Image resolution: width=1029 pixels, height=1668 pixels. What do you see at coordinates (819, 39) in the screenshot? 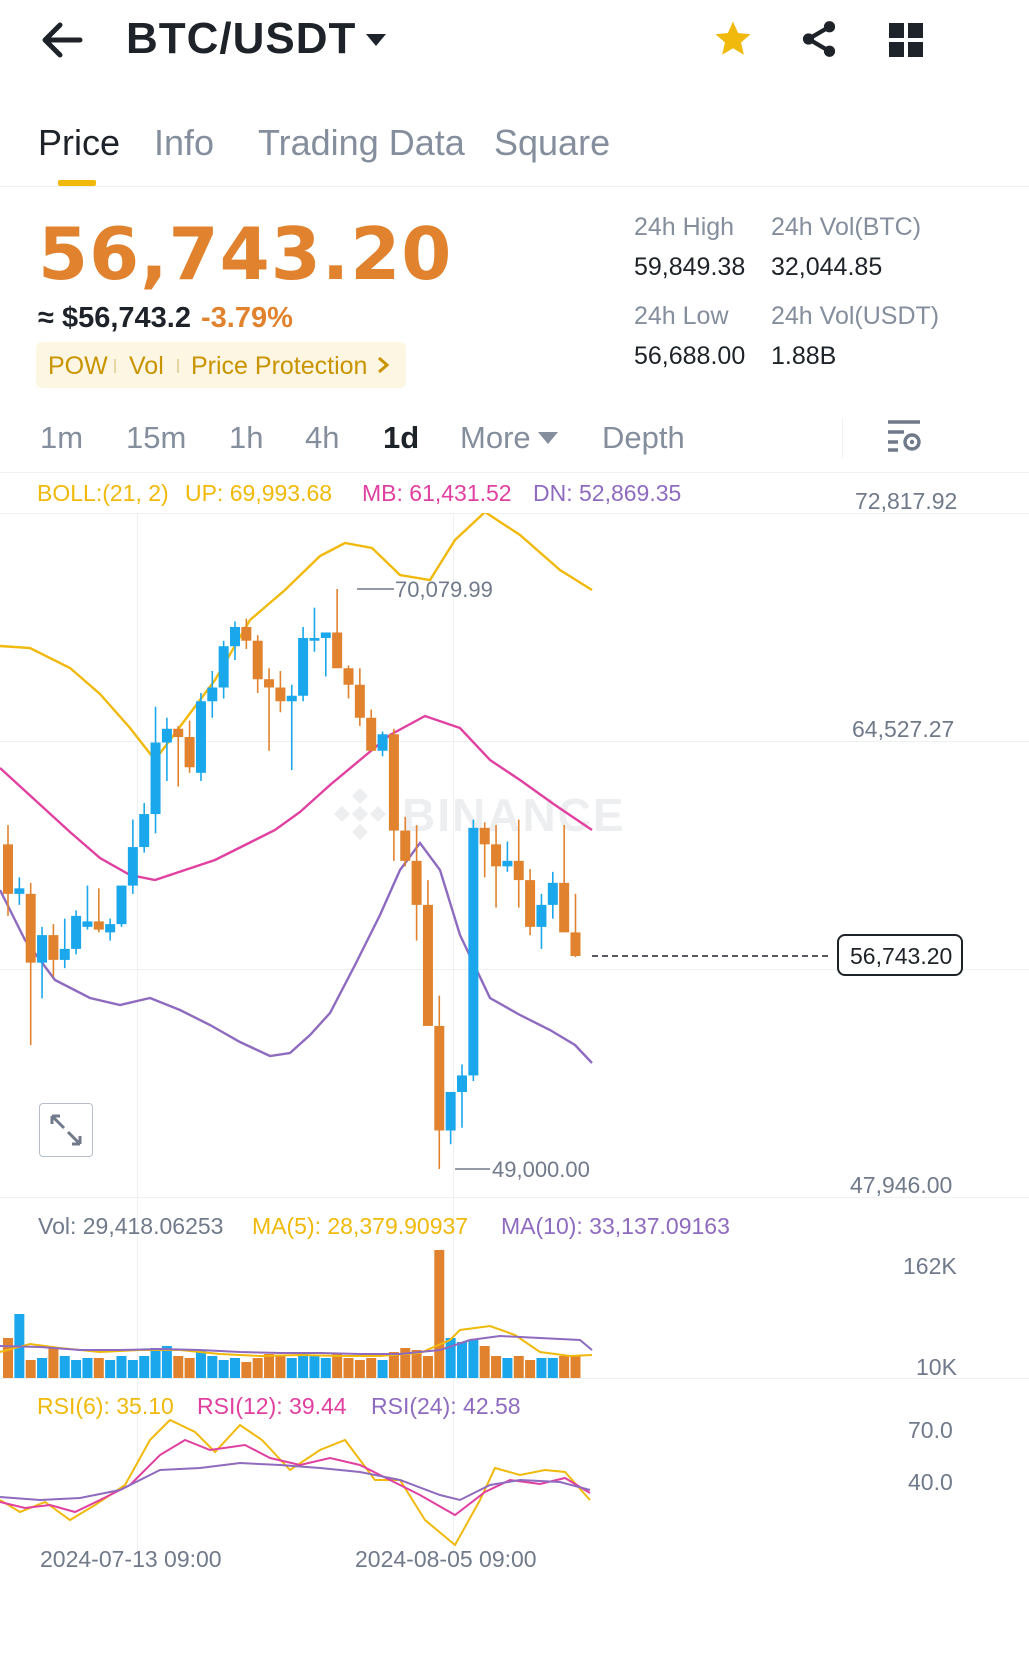
I see `share-icon` at bounding box center [819, 39].